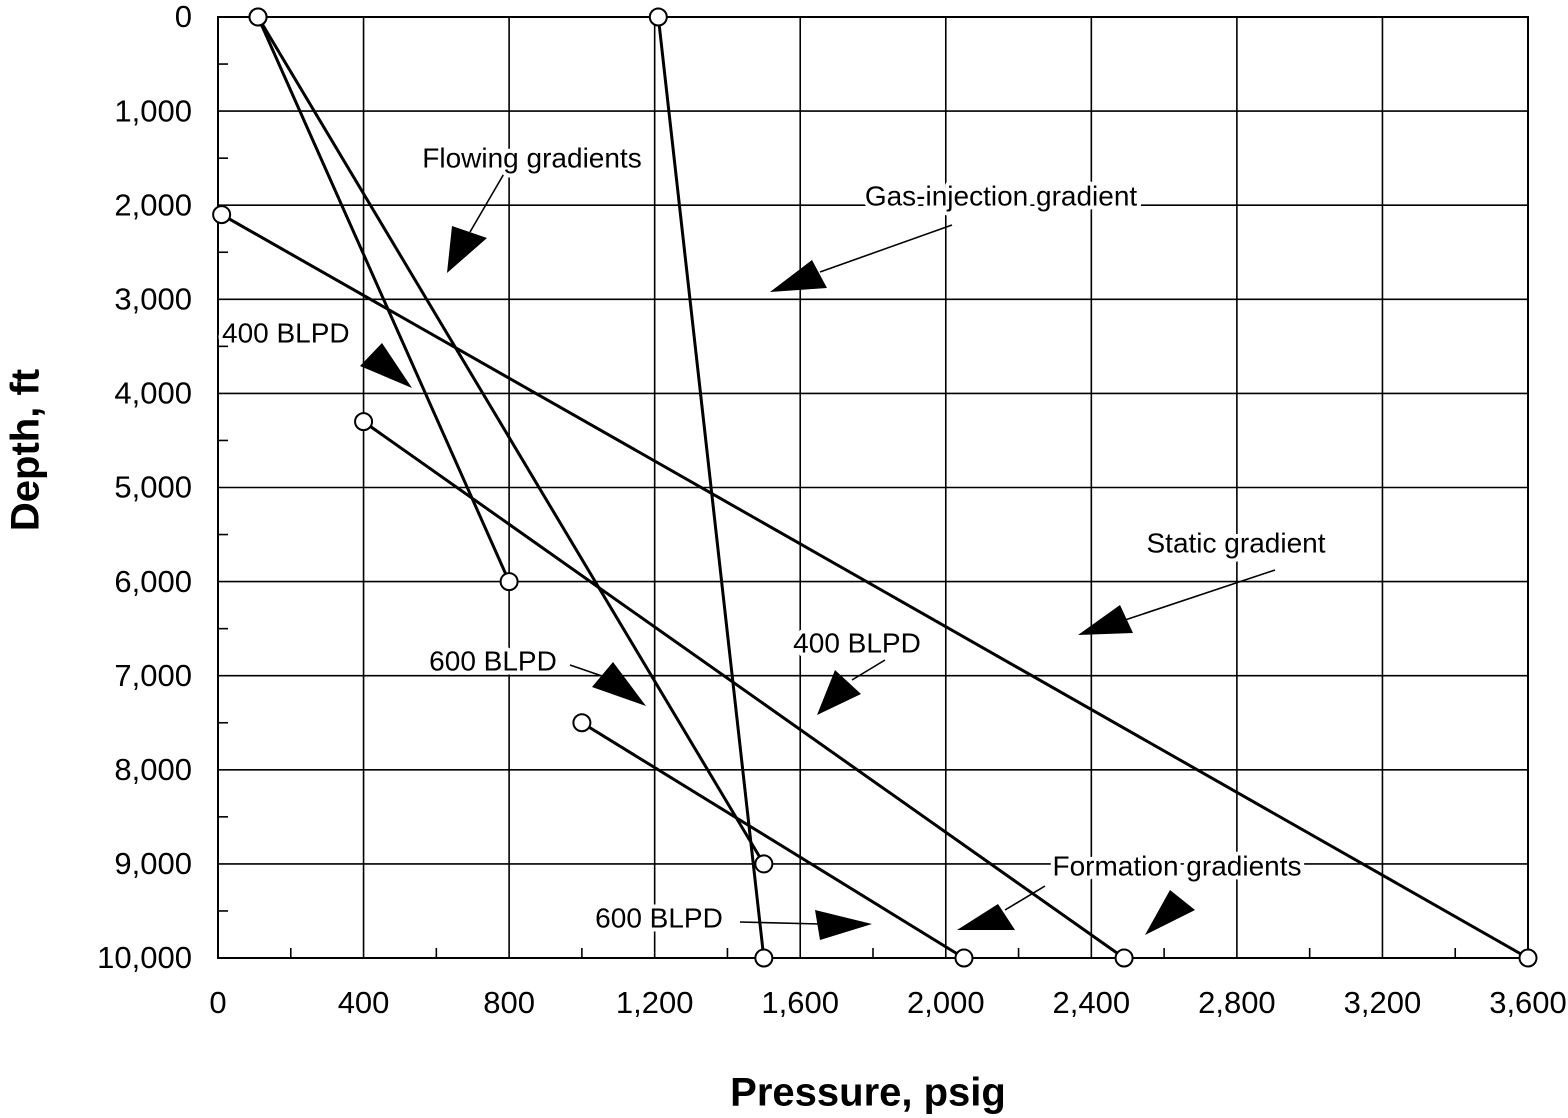  I want to click on x-tick-label: 800, so click(509, 1002).